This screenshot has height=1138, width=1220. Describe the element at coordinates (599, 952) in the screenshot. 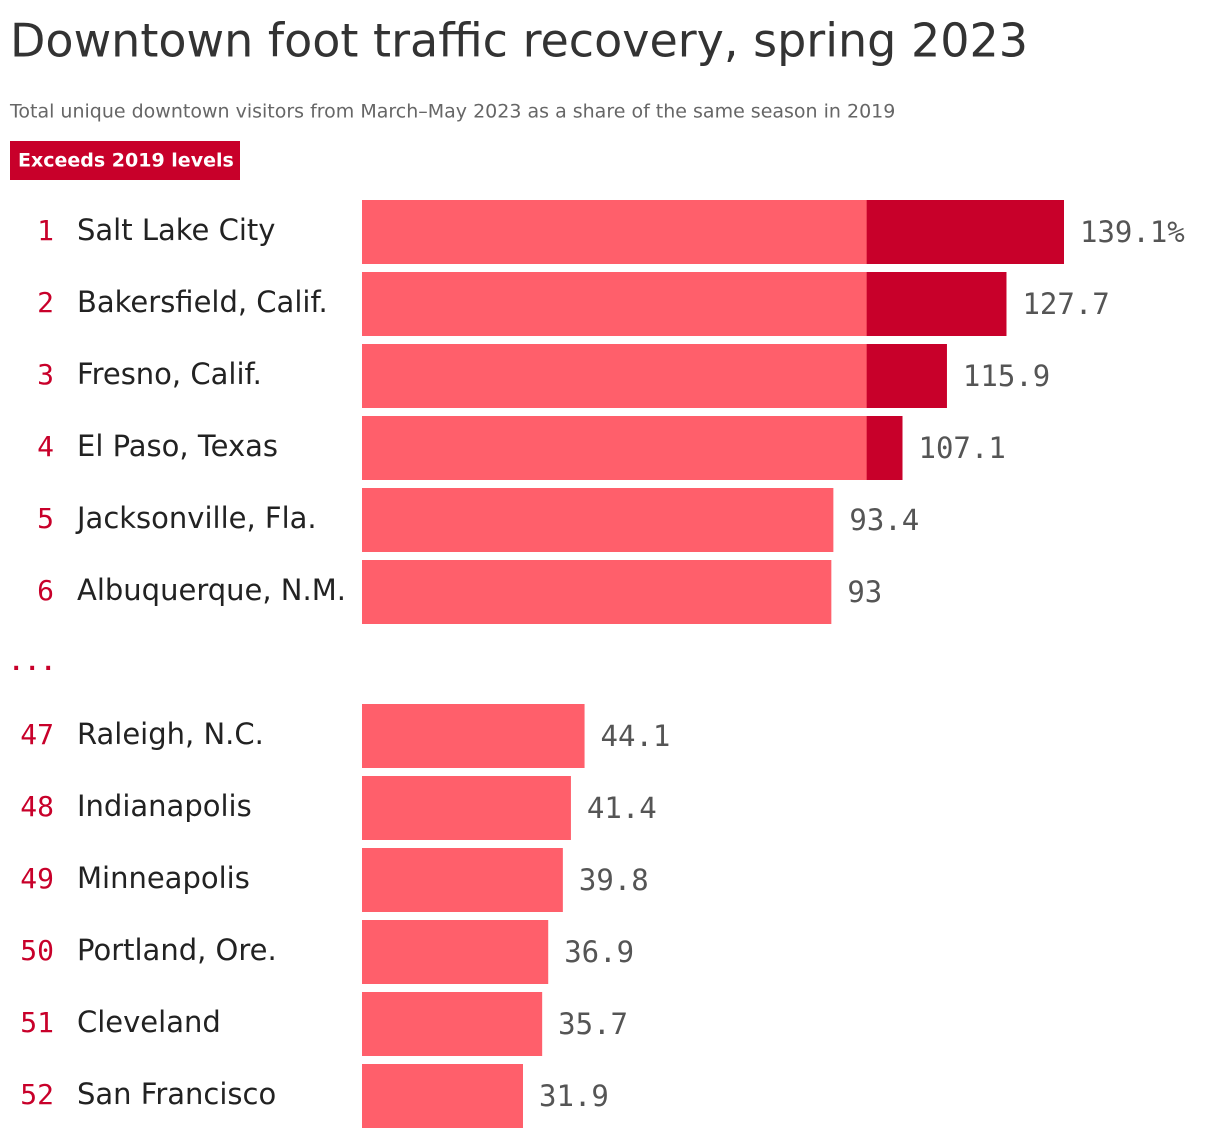

I see `value-label: 36.9` at that location.